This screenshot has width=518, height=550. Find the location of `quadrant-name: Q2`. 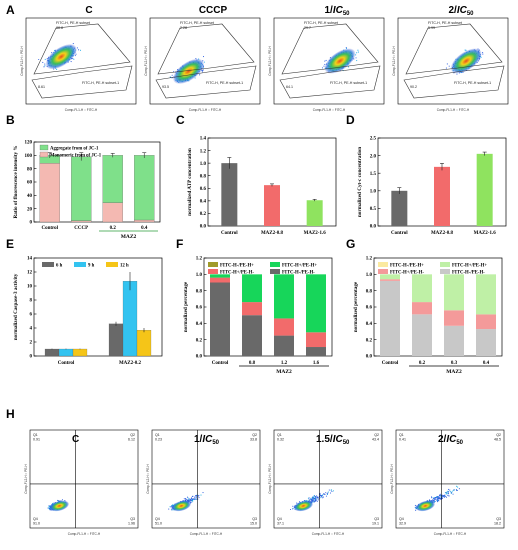

quadrant-name: Q2 is located at coordinates (254, 435).